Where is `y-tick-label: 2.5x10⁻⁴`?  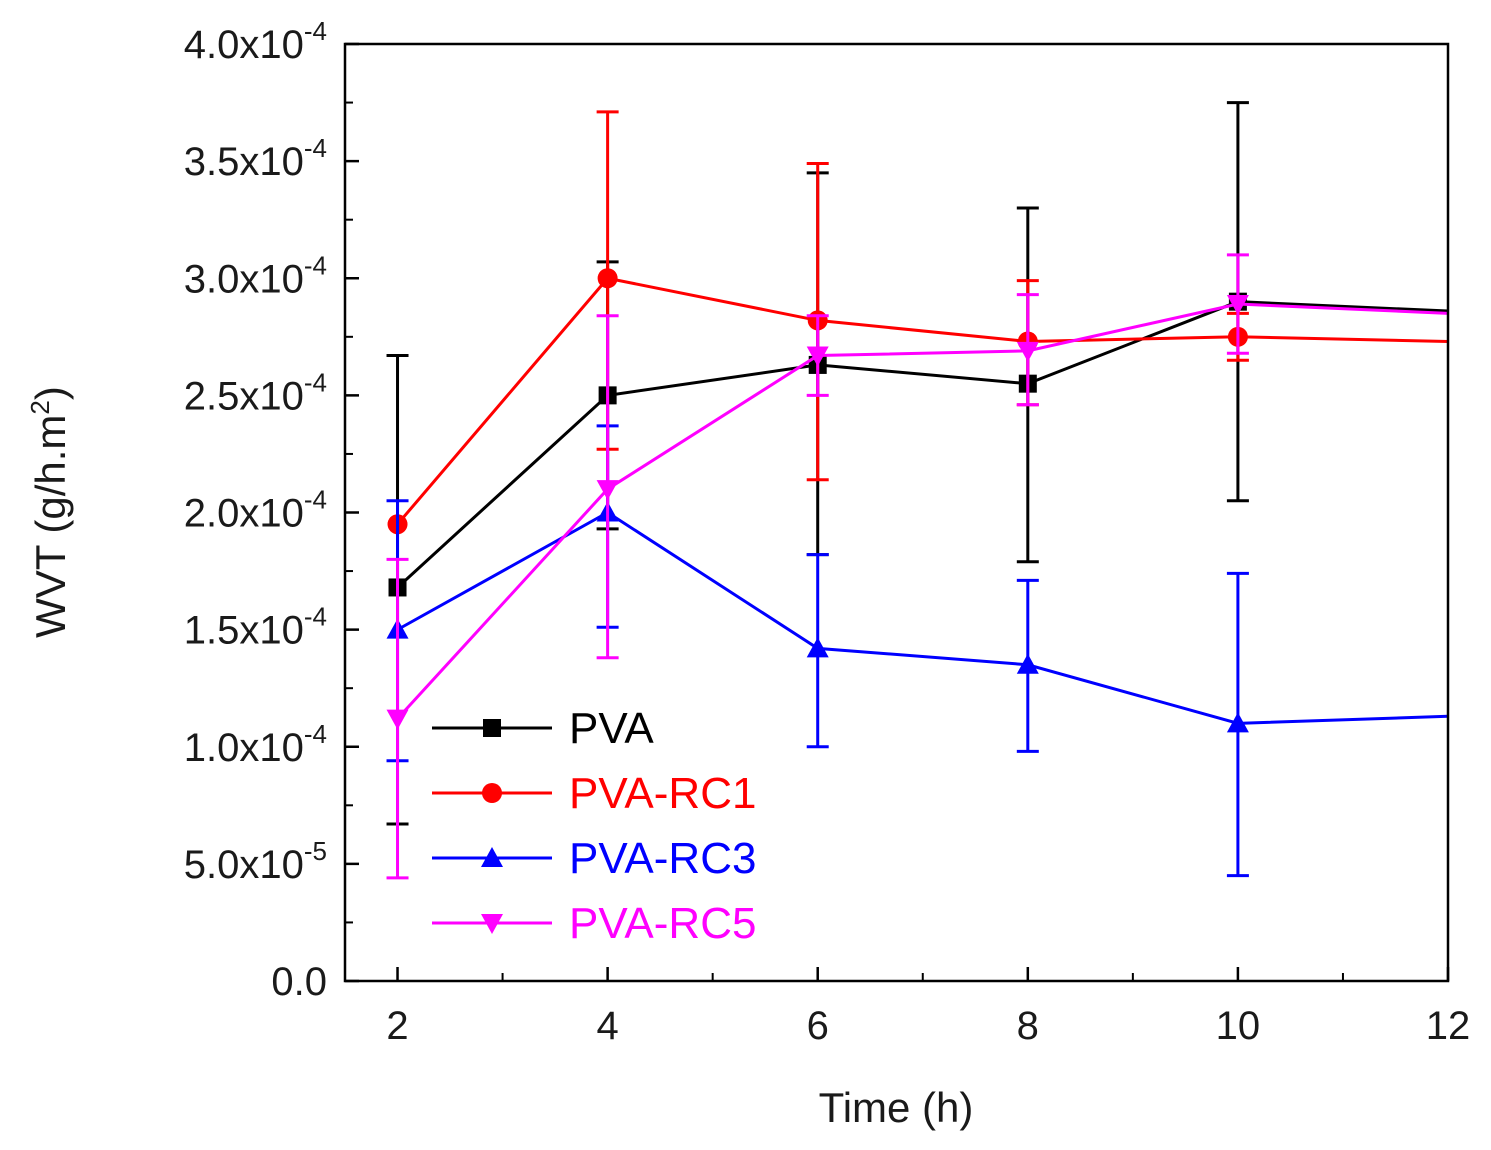
y-tick-label: 2.5x10⁻⁴ is located at coordinates (255, 392).